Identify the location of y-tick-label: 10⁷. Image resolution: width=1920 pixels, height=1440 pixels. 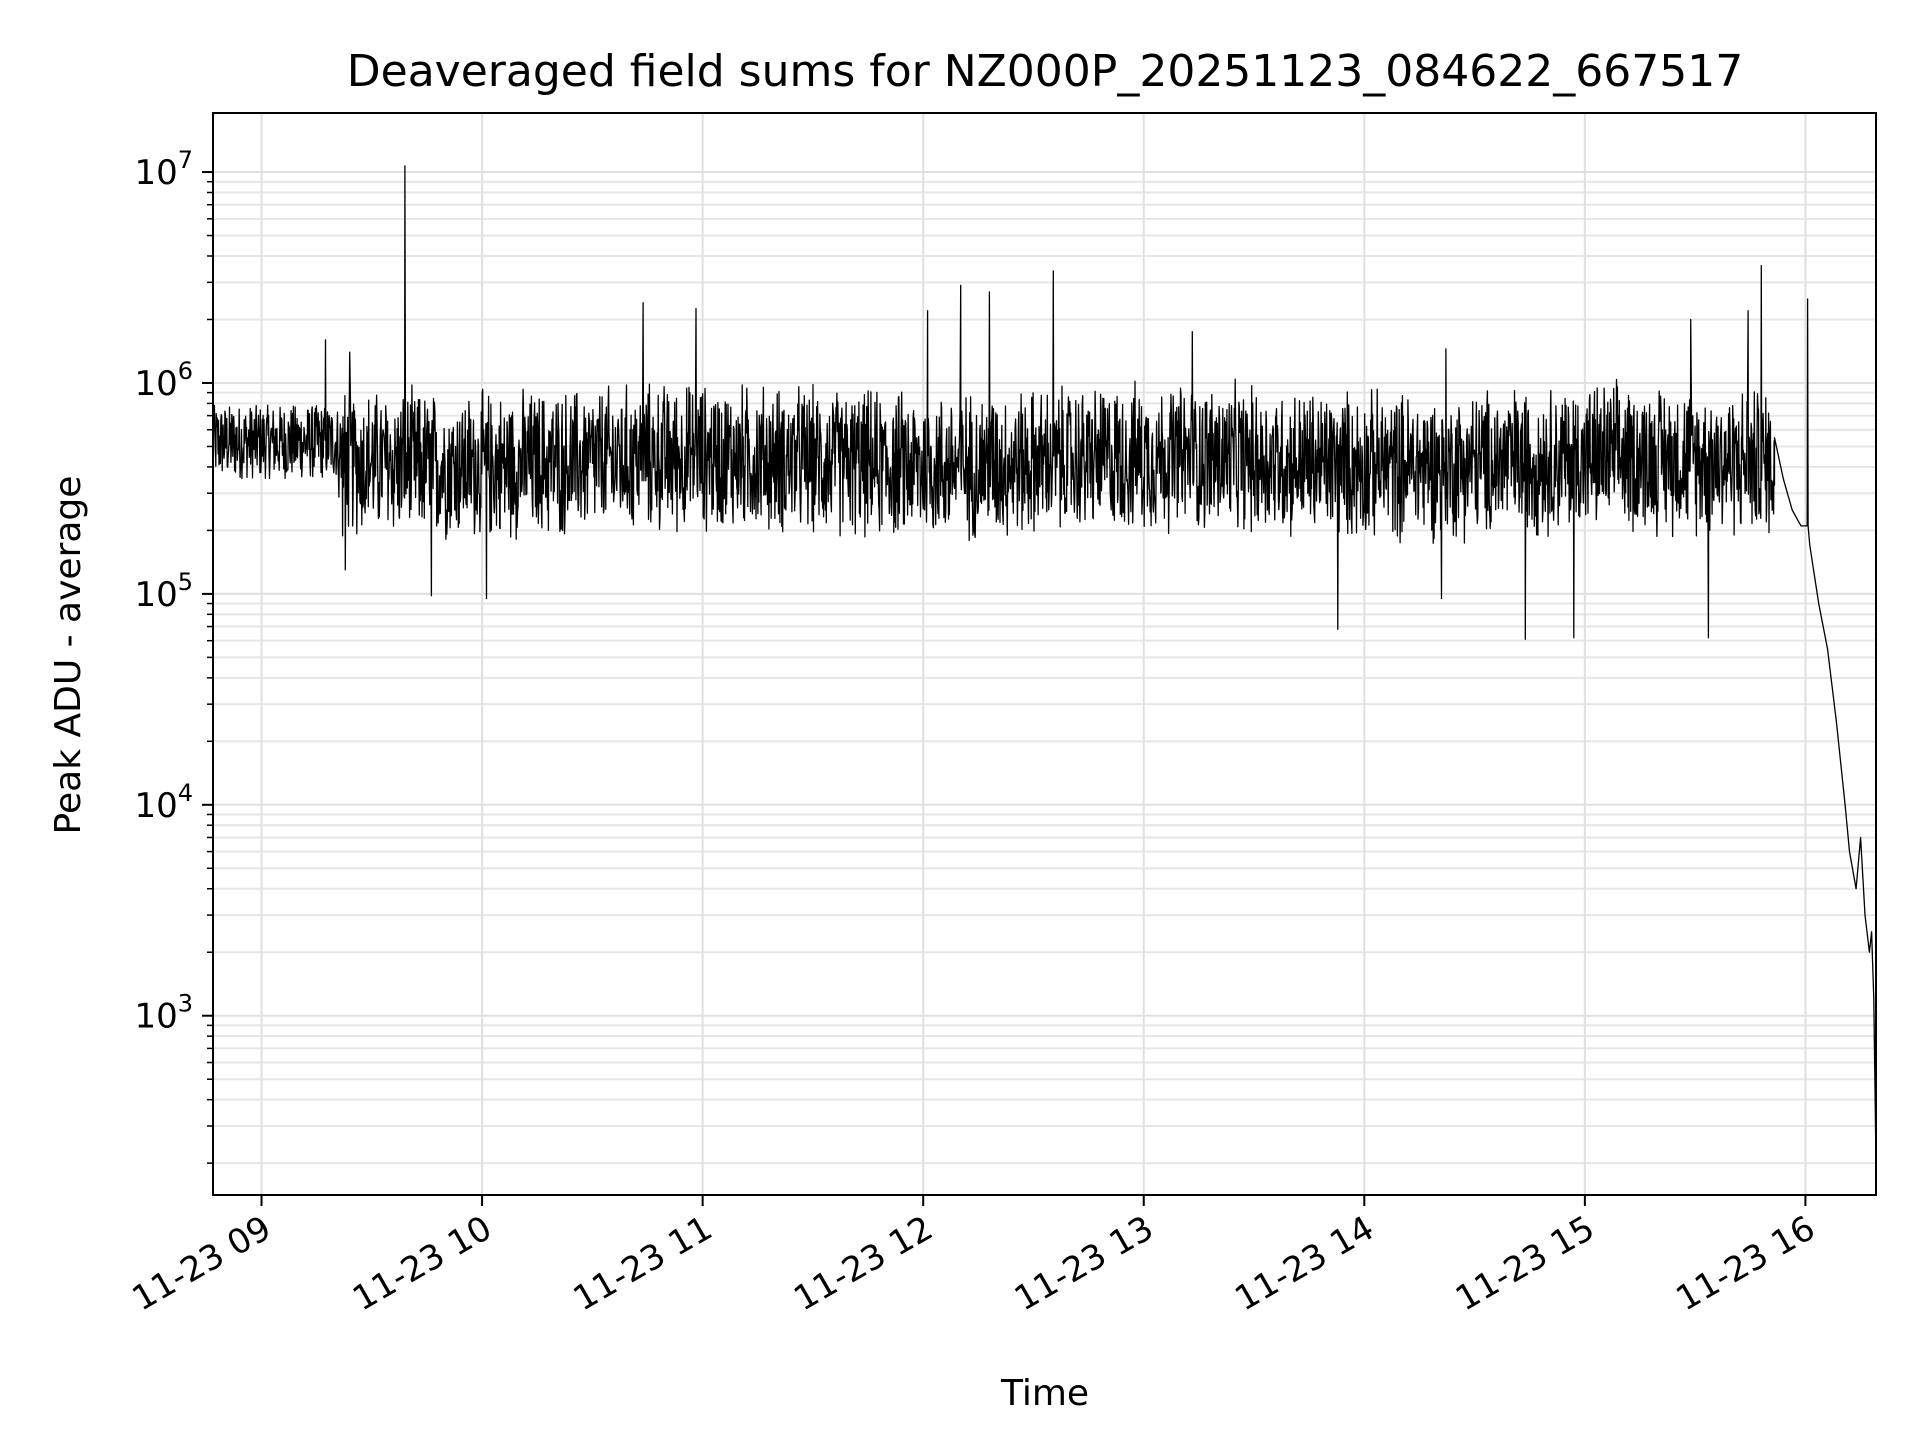
(163, 169).